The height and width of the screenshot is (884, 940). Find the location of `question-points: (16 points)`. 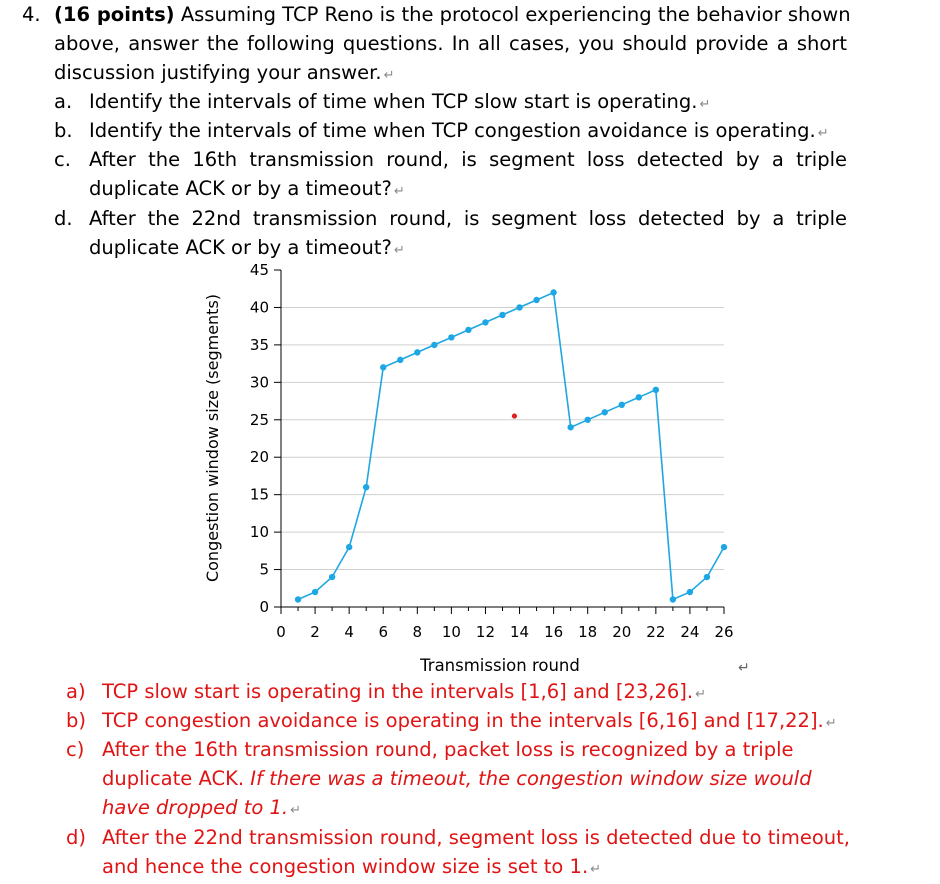

question-points: (16 points) is located at coordinates (114, 14).